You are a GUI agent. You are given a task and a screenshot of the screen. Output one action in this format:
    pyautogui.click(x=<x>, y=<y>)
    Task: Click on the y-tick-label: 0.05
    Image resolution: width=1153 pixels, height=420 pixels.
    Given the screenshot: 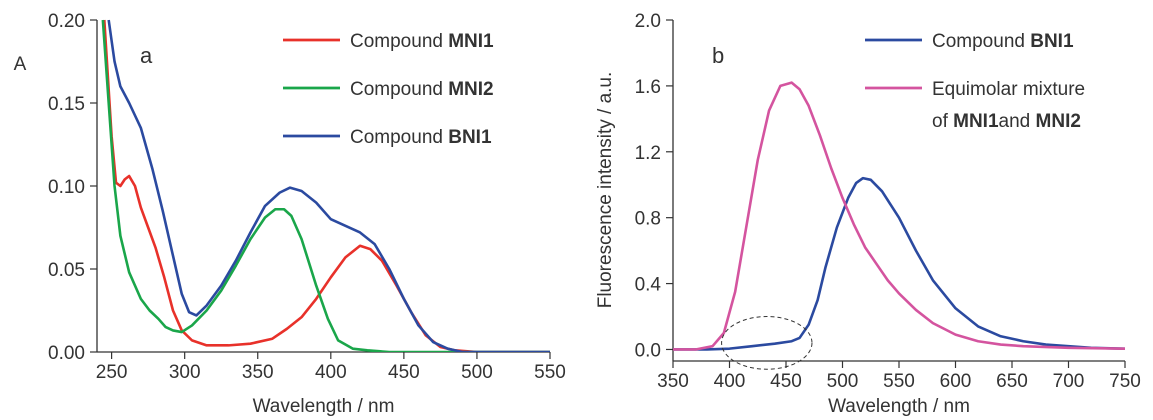 What is the action you would take?
    pyautogui.click(x=66, y=270)
    